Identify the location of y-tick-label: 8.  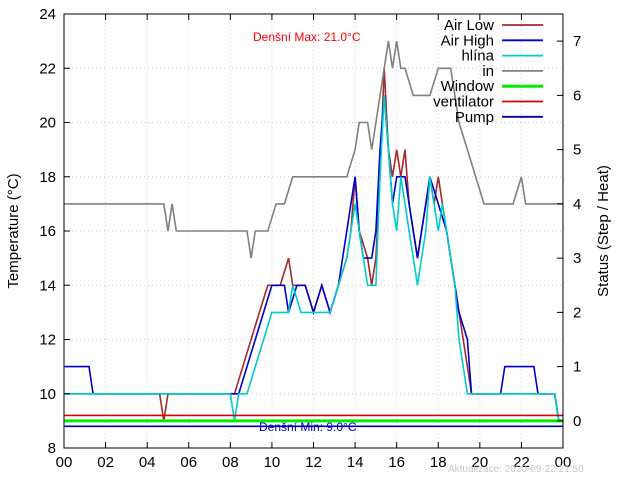
(52, 448).